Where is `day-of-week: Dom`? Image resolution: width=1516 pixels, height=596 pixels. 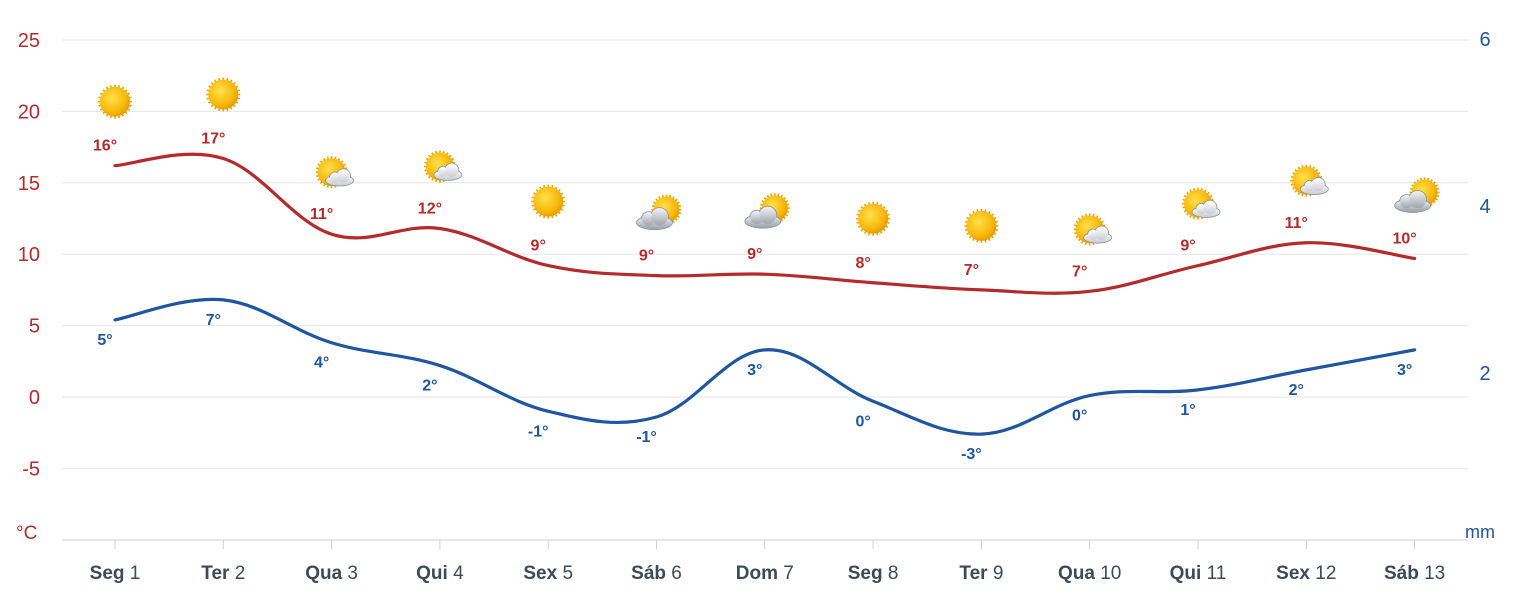 day-of-week: Dom is located at coordinates (757, 573).